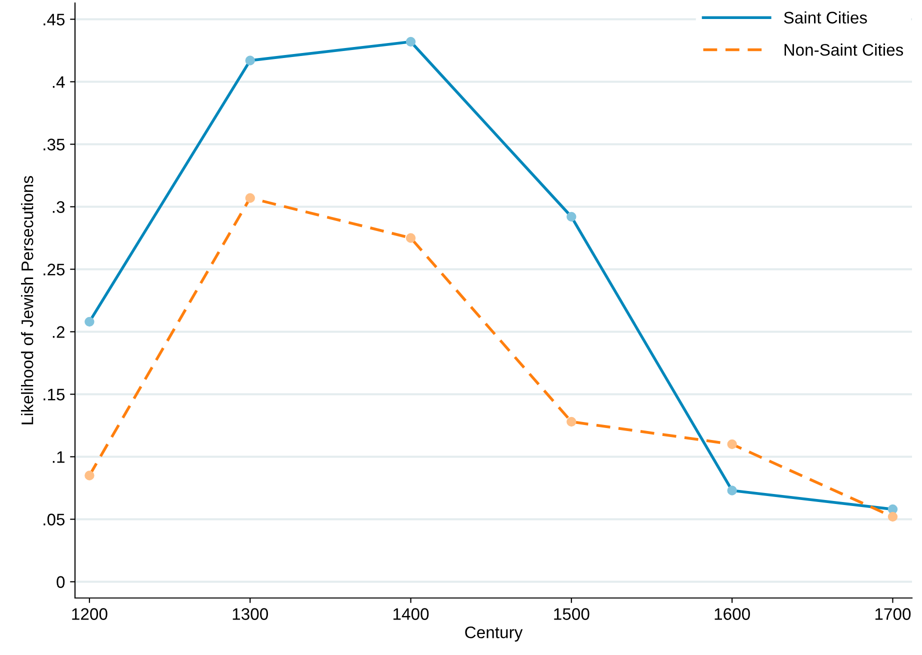 Image resolution: width=922 pixels, height=655 pixels. Describe the element at coordinates (844, 50) in the screenshot. I see `legend-label: Non-Saint Cities` at that location.